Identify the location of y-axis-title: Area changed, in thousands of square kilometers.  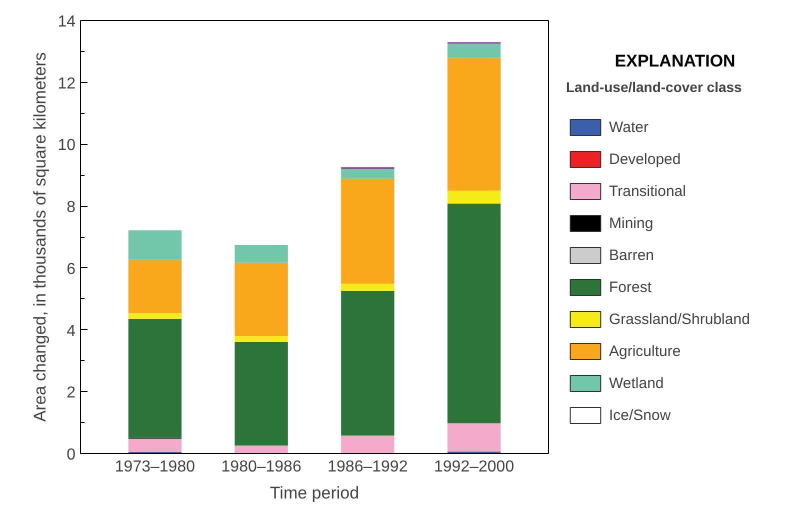
(40, 237).